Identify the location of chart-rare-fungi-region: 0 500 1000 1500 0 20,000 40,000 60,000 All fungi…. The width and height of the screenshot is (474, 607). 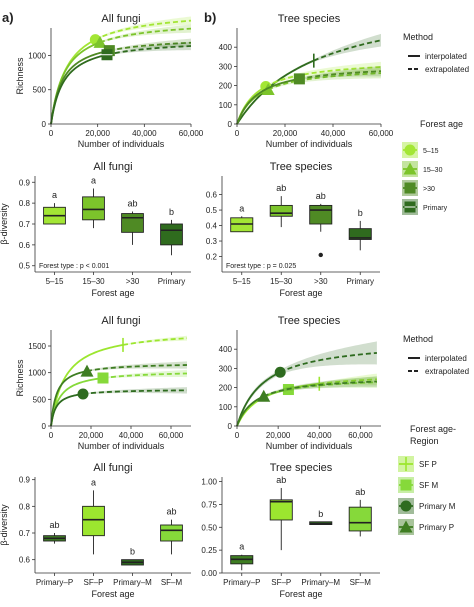
(103, 383).